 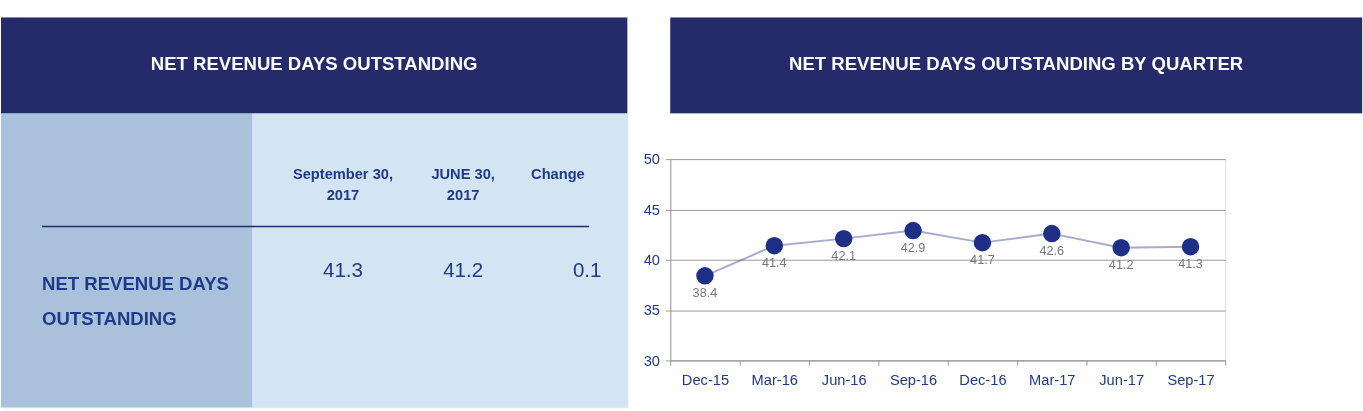 I want to click on x-tick-label: Mar-16, so click(x=774, y=380).